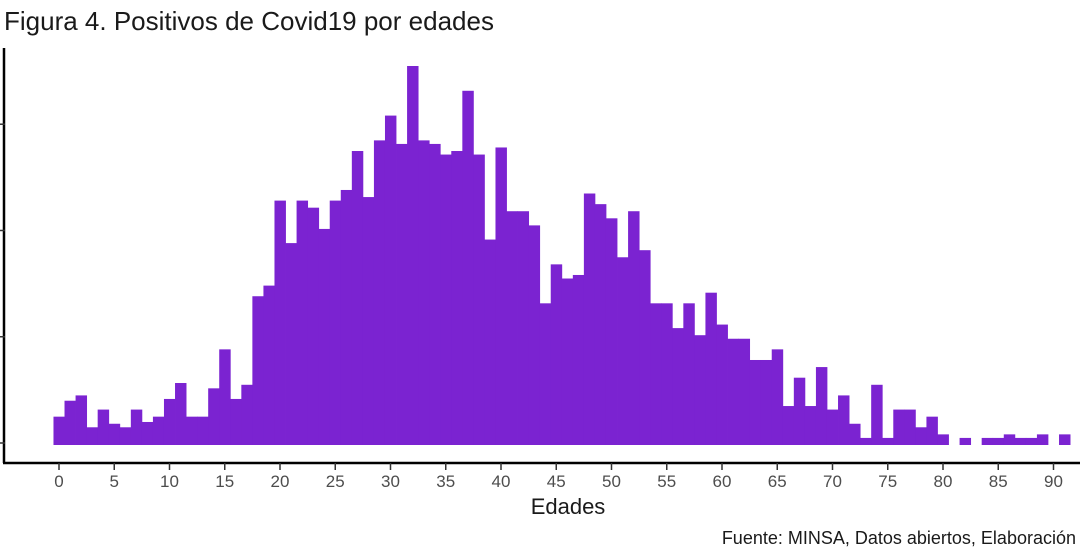 The height and width of the screenshot is (560, 1080). What do you see at coordinates (58, 481) in the screenshot?
I see `x-tick-label: 0` at bounding box center [58, 481].